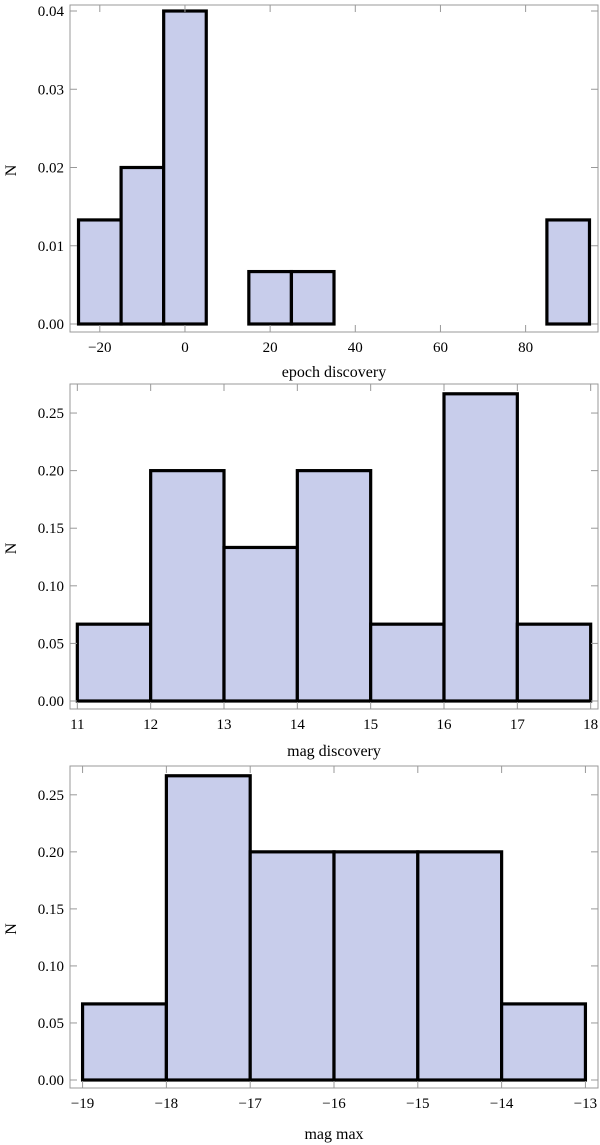 Image resolution: width=600 pixels, height=1145 pixels. I want to click on x-tick-label: −20, so click(99, 348).